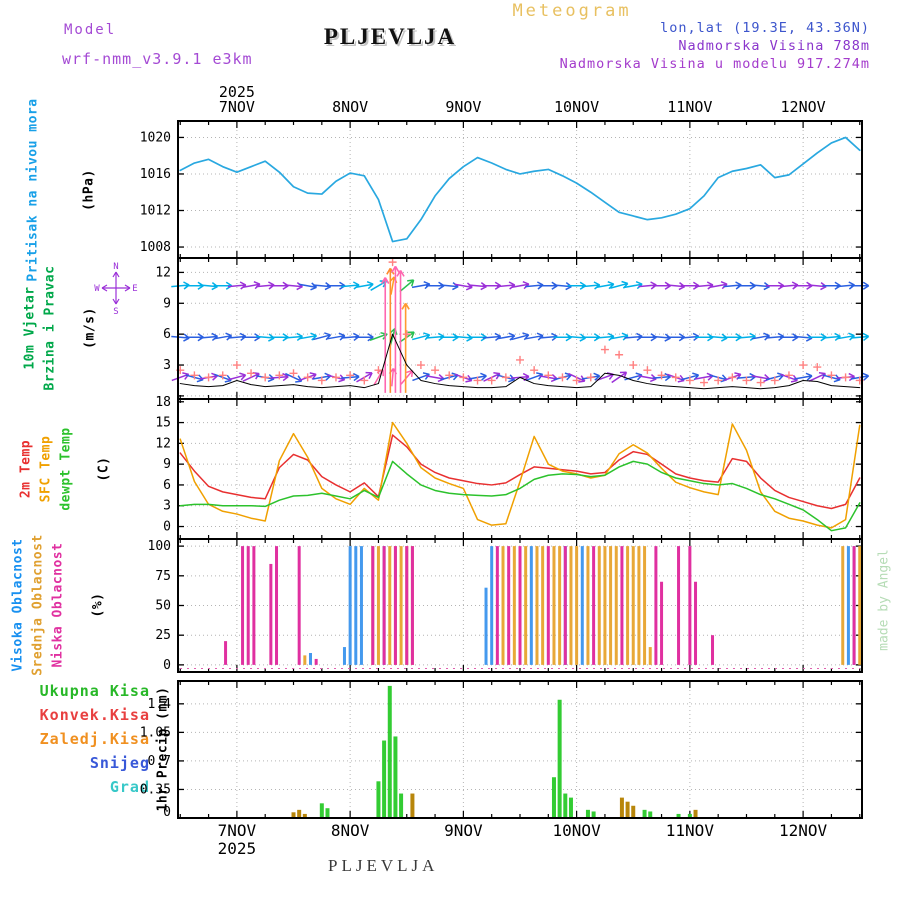 The height and width of the screenshot is (900, 900). Describe the element at coordinates (90, 30) in the screenshot. I see `model-label: Model` at that location.